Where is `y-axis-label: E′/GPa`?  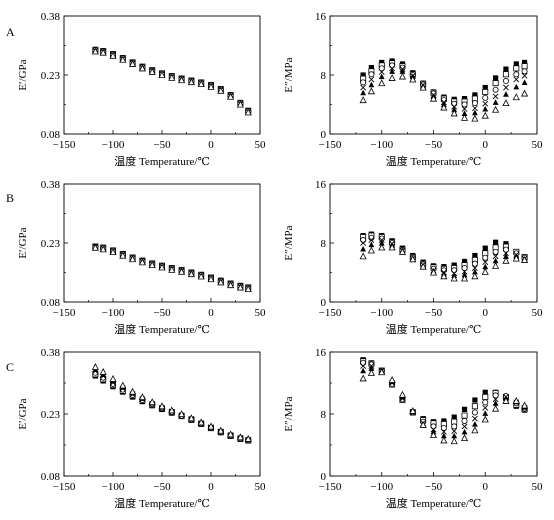
y-axis-label: E′/GPa is located at coordinates (23, 413).